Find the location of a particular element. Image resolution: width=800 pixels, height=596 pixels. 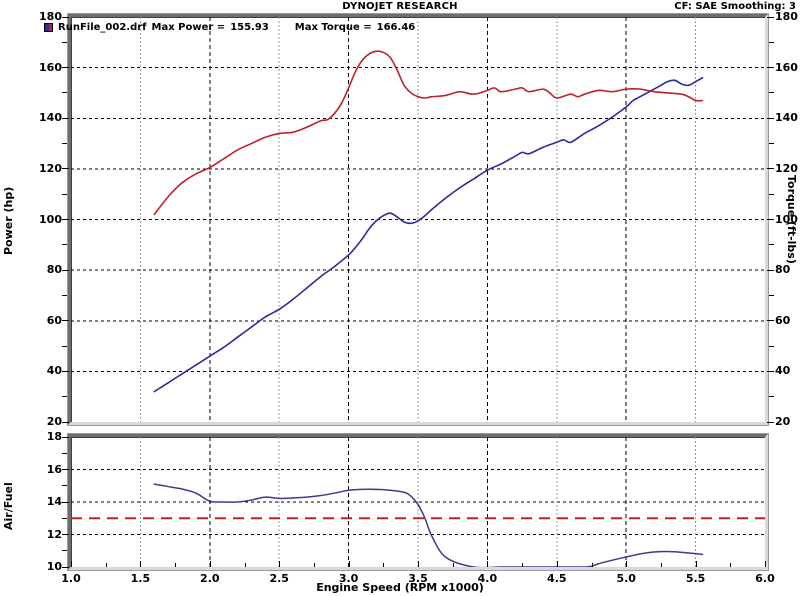

max-power-label: Max Power = is located at coordinates (188, 27).